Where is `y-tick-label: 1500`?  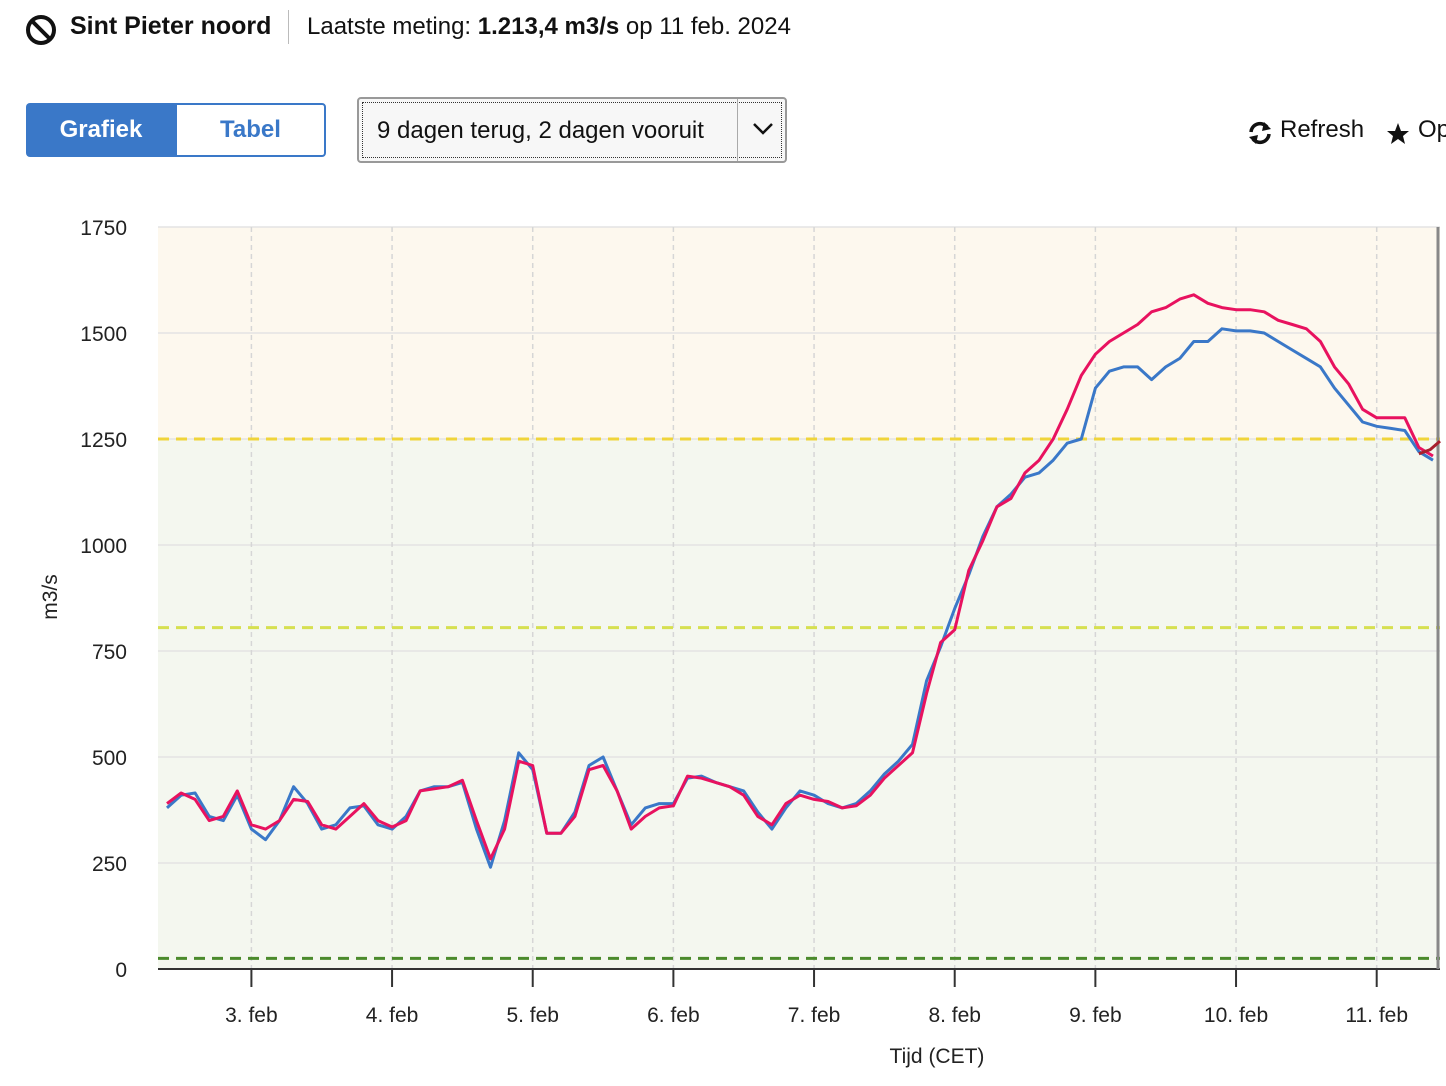
y-tick-label: 1500 is located at coordinates (103, 334).